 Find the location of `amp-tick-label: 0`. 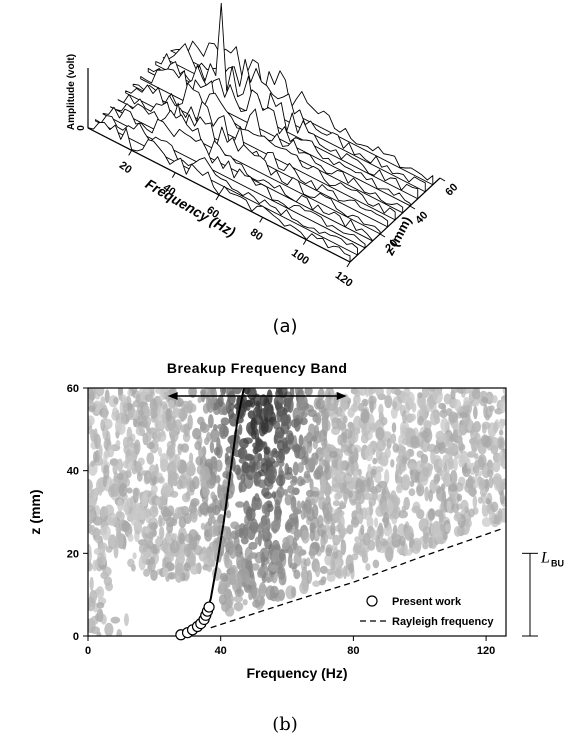

amp-tick-label: 0 is located at coordinates (81, 128).